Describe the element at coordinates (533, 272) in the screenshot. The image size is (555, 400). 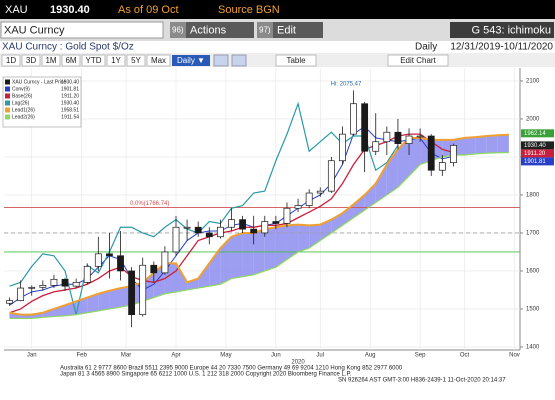
I see `y-tick-label: 1600` at that location.